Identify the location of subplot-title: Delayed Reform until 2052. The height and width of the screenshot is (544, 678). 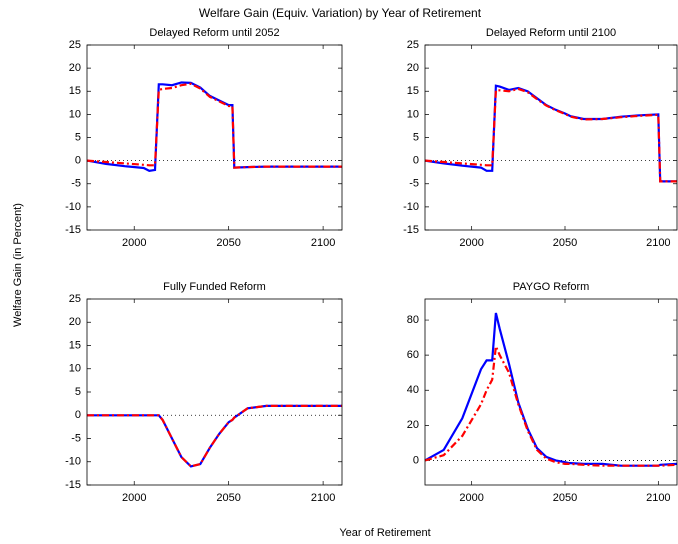
(214, 33).